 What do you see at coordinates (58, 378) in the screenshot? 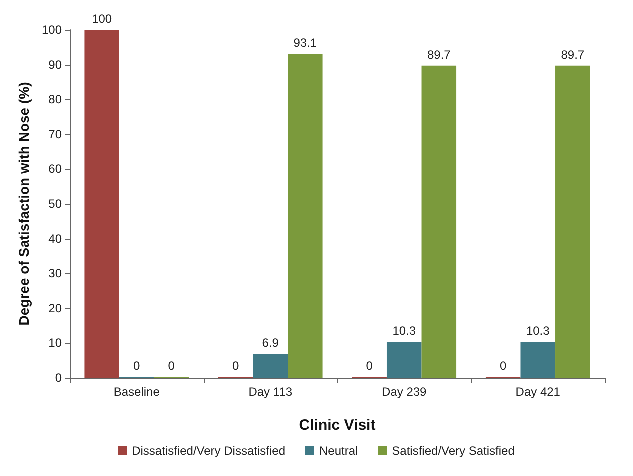
I see `y-tick-label: 0` at bounding box center [58, 378].